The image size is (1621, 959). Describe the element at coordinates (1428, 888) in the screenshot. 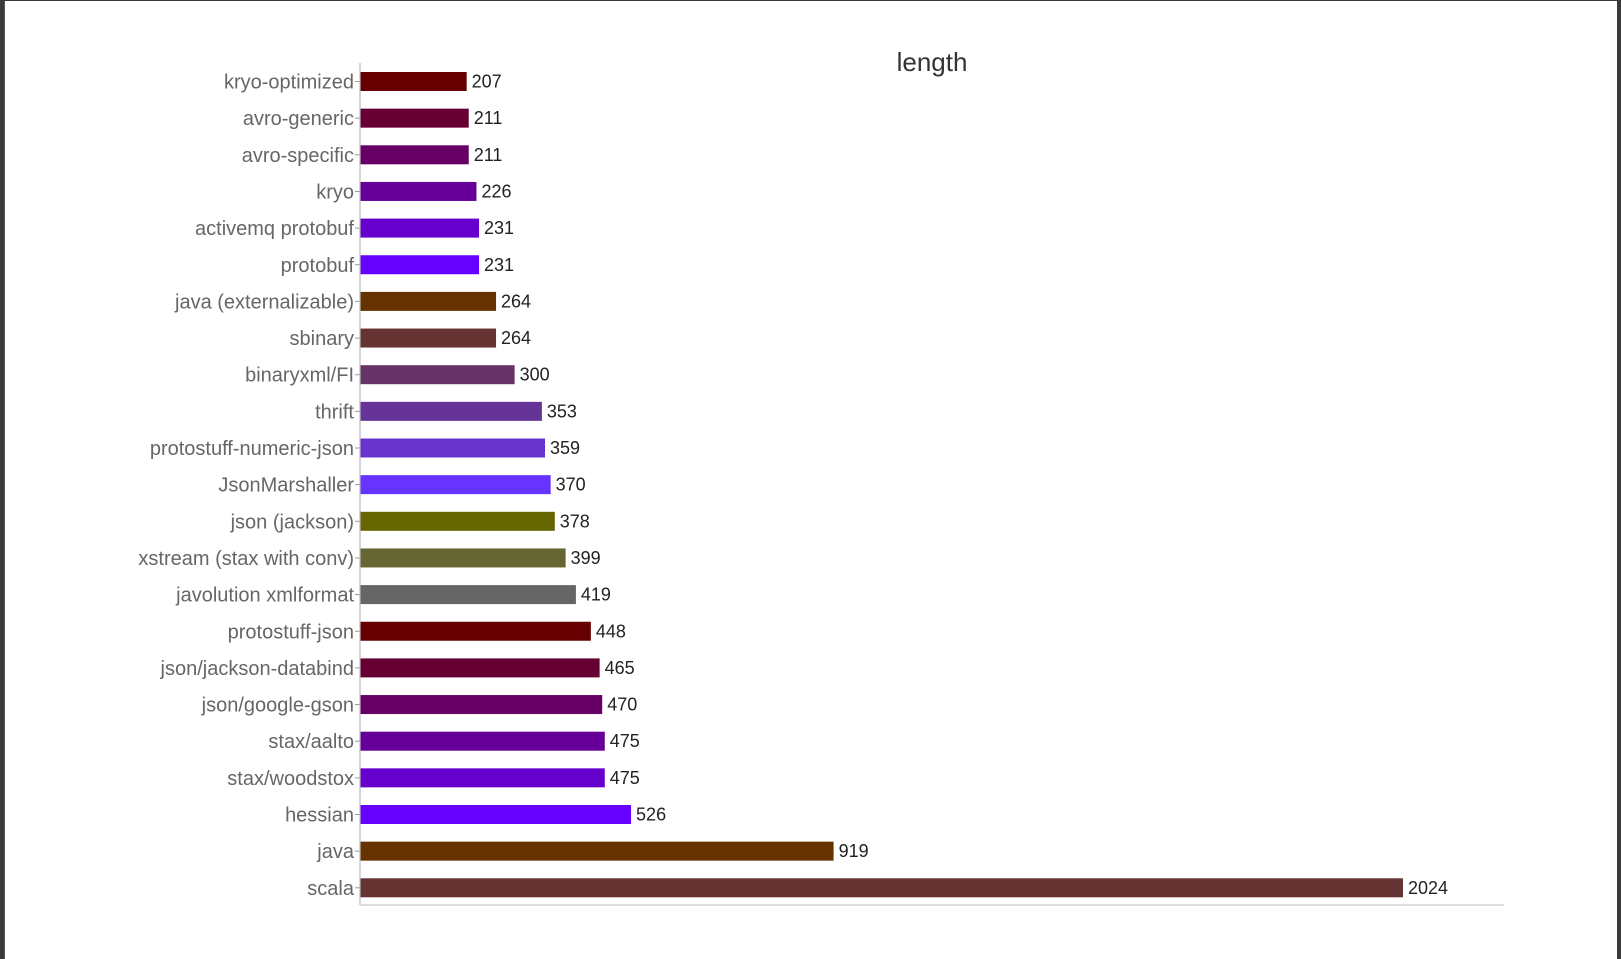

I see `value-label: 2024` at that location.